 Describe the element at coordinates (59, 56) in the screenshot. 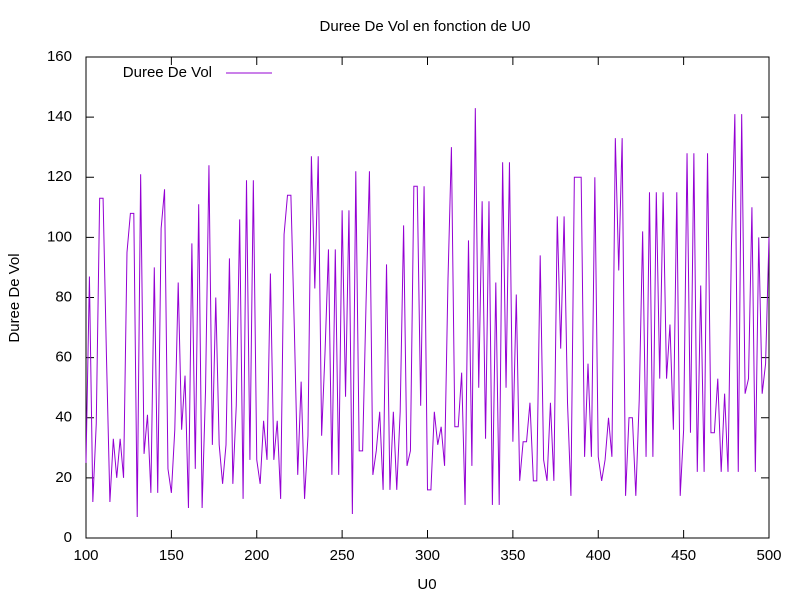

I see `y-tick-label: 160` at that location.